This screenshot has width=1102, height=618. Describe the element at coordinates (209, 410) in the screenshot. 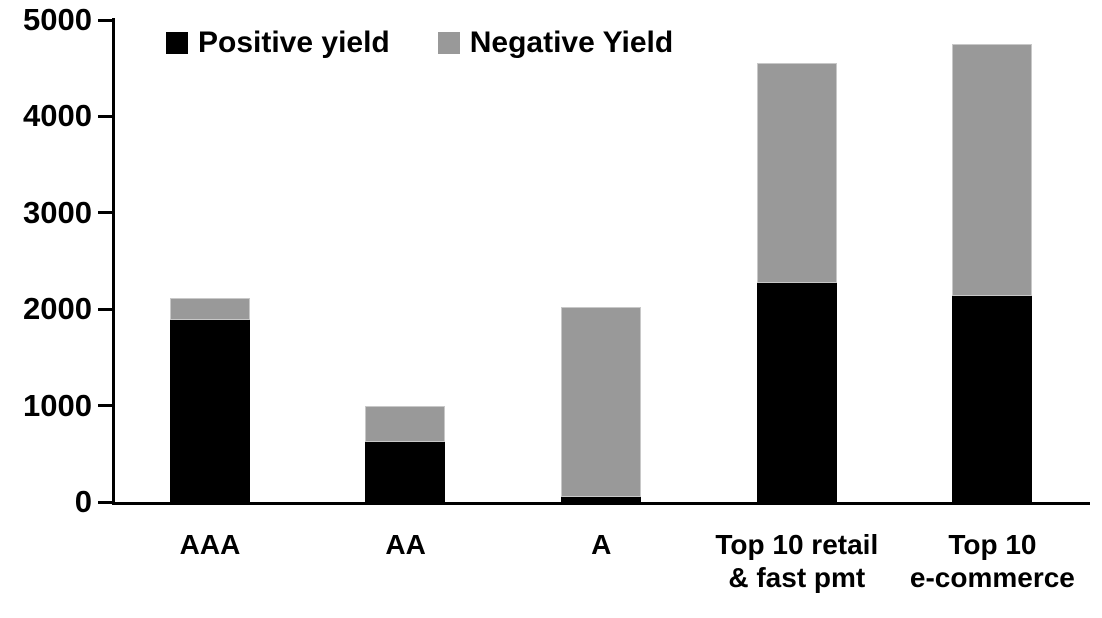

I see `bar-segment-positive-yield-aaa` at that location.